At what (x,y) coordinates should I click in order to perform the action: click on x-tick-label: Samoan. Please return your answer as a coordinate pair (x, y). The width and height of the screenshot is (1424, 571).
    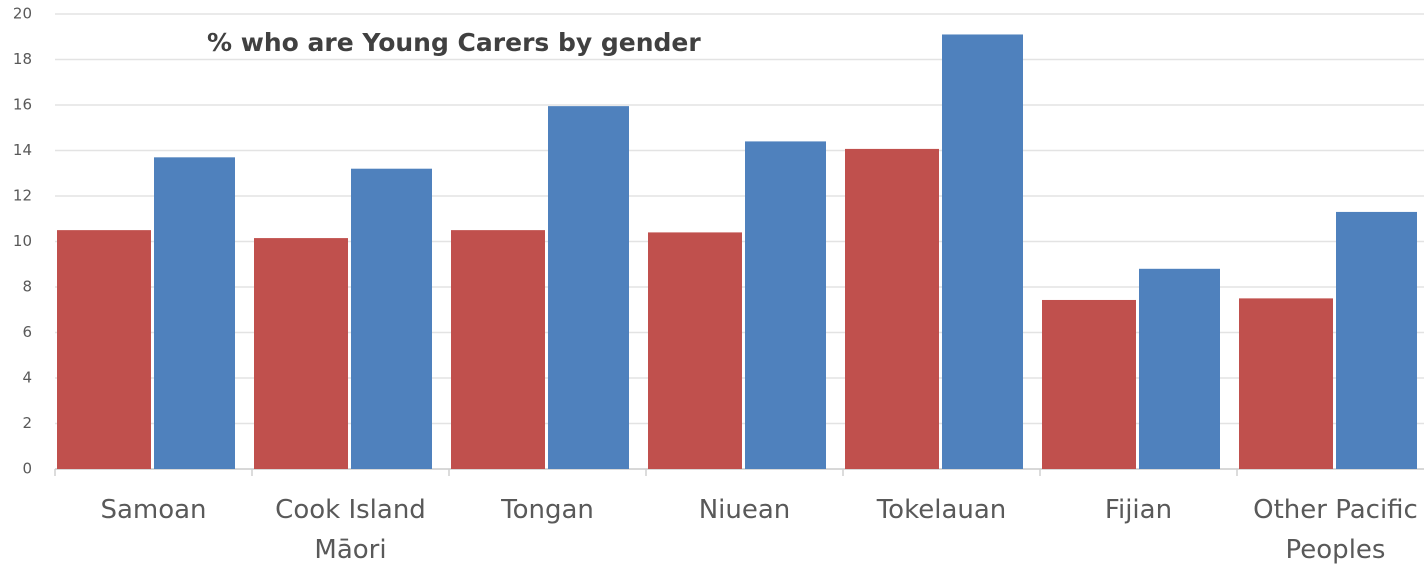
    Looking at the image, I should click on (153, 510).